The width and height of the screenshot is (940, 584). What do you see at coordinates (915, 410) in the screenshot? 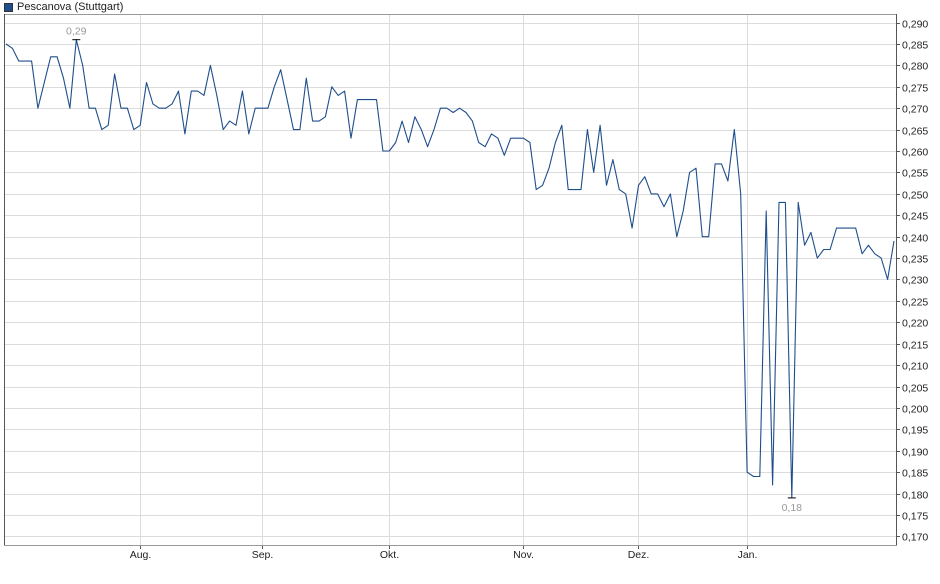
I see `y-tick-label: 0,200` at bounding box center [915, 410].